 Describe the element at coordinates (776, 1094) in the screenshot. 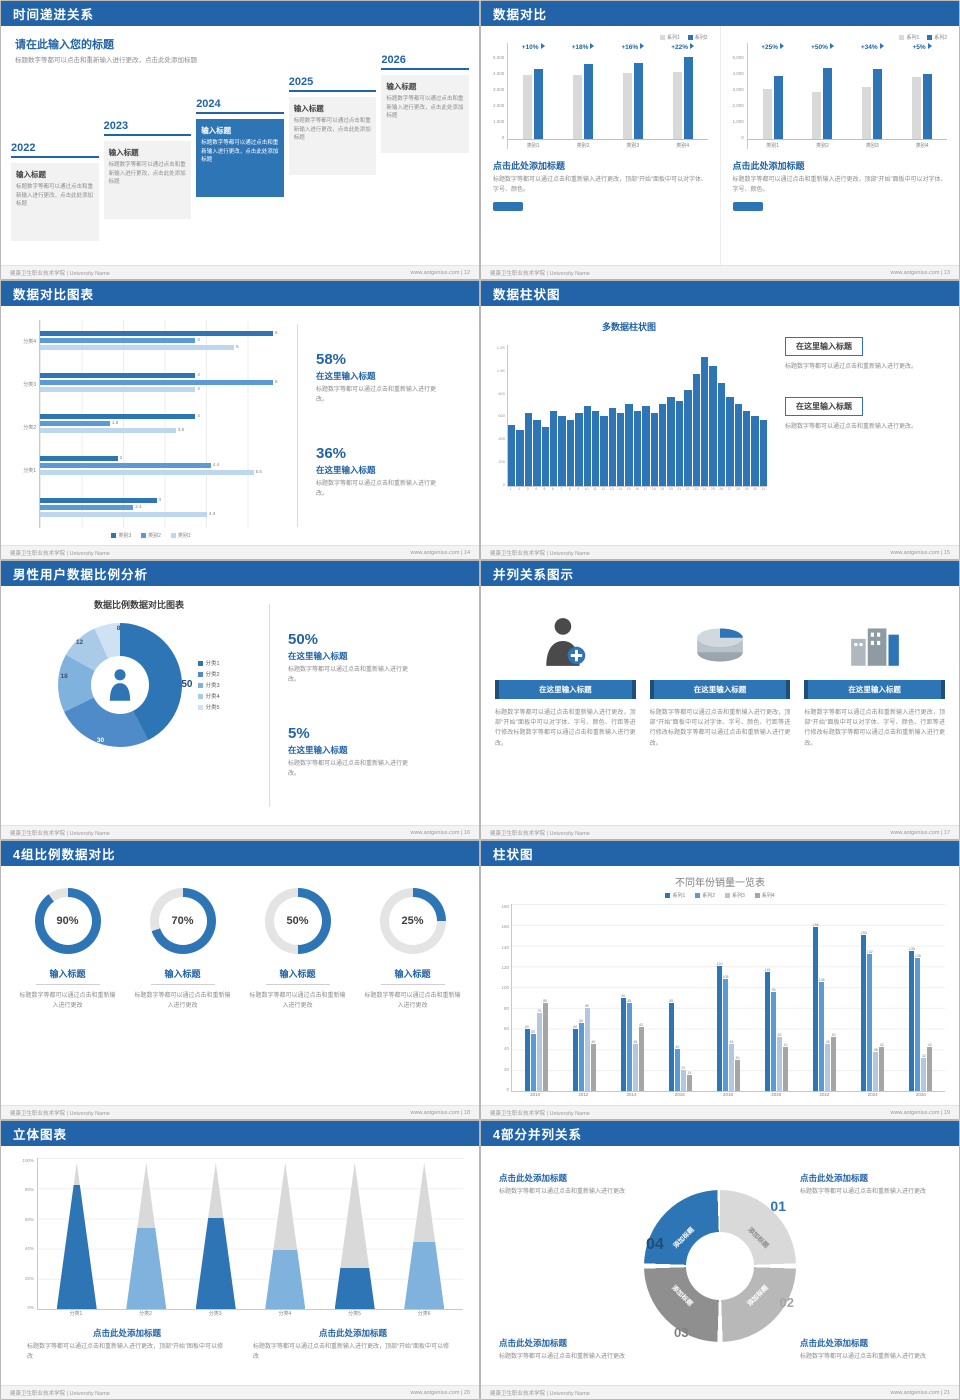

I see `category-label: 2020` at that location.